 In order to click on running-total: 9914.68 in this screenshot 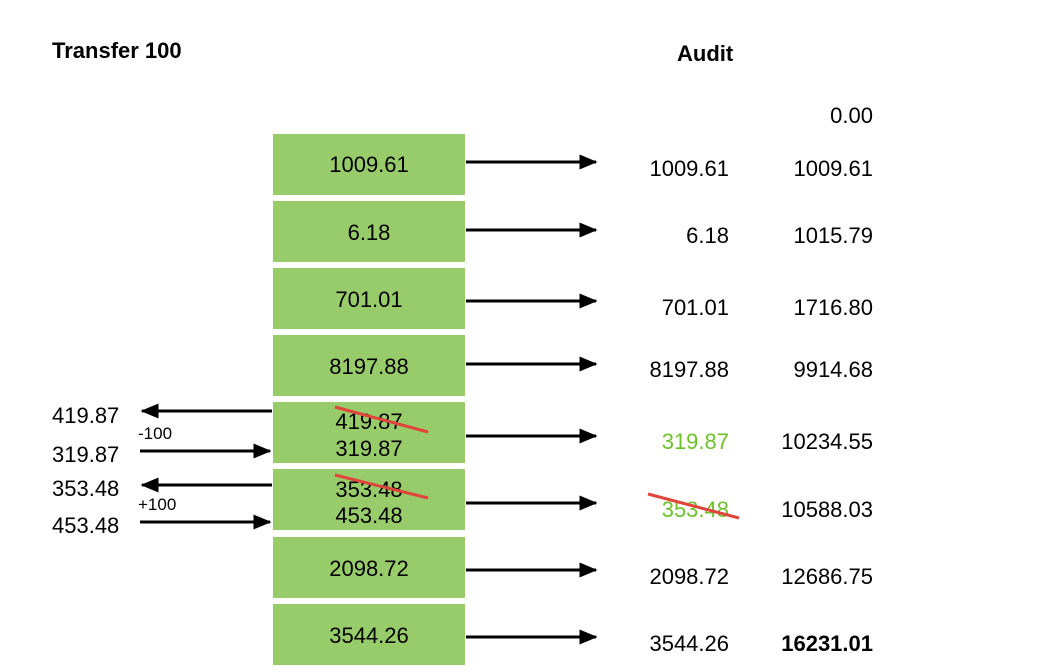, I will do `click(833, 369)`.